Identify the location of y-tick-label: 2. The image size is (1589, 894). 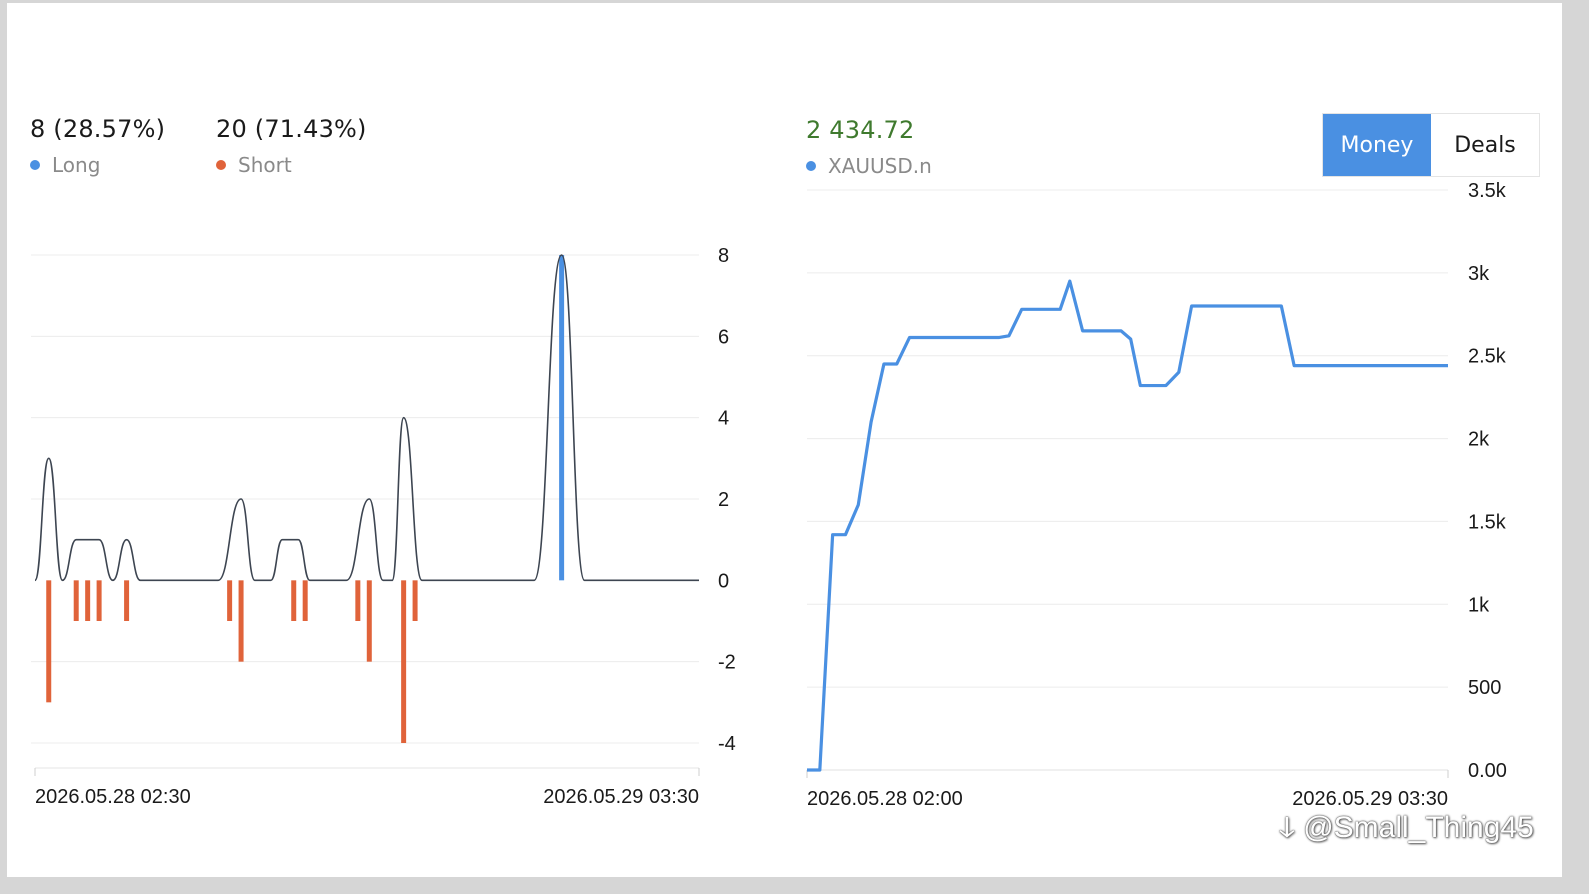
(723, 500).